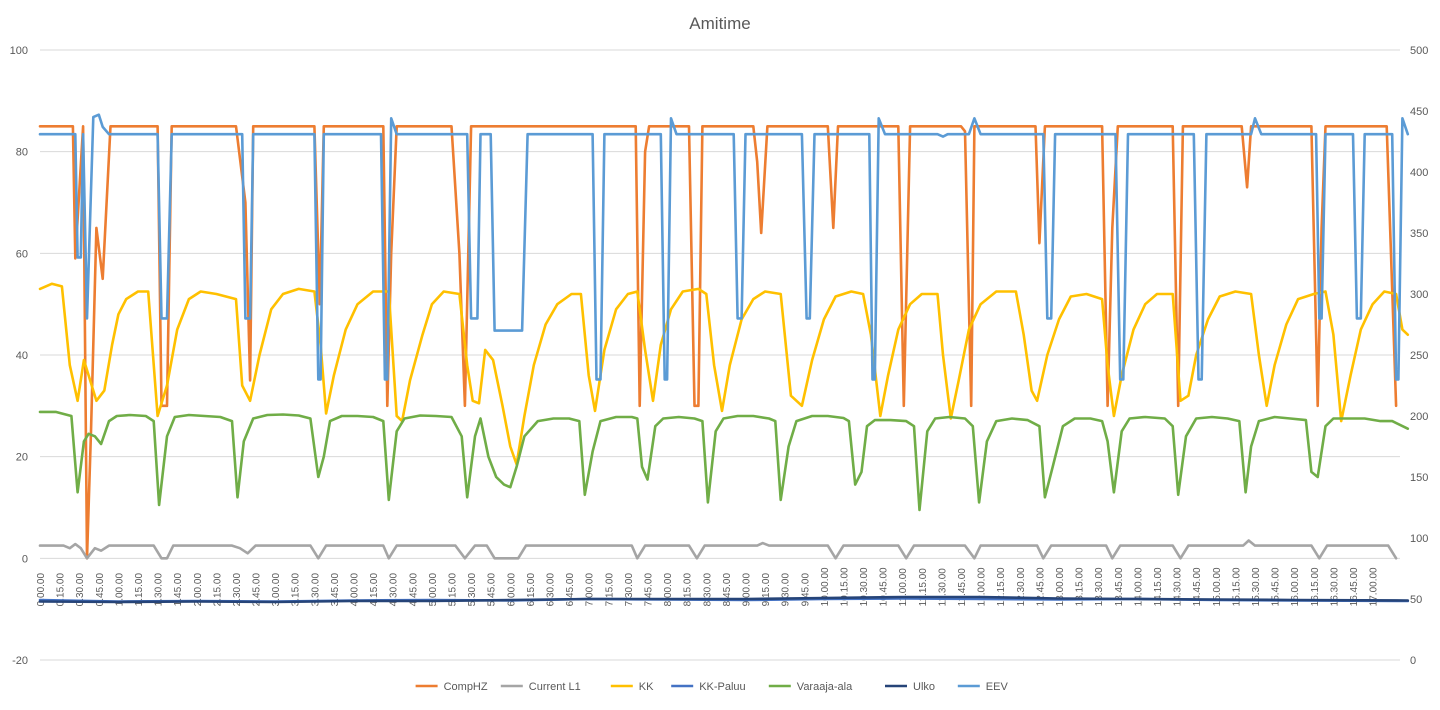  What do you see at coordinates (531, 590) in the screenshot?
I see `x-tick-label: 6.15.00` at bounding box center [531, 590].